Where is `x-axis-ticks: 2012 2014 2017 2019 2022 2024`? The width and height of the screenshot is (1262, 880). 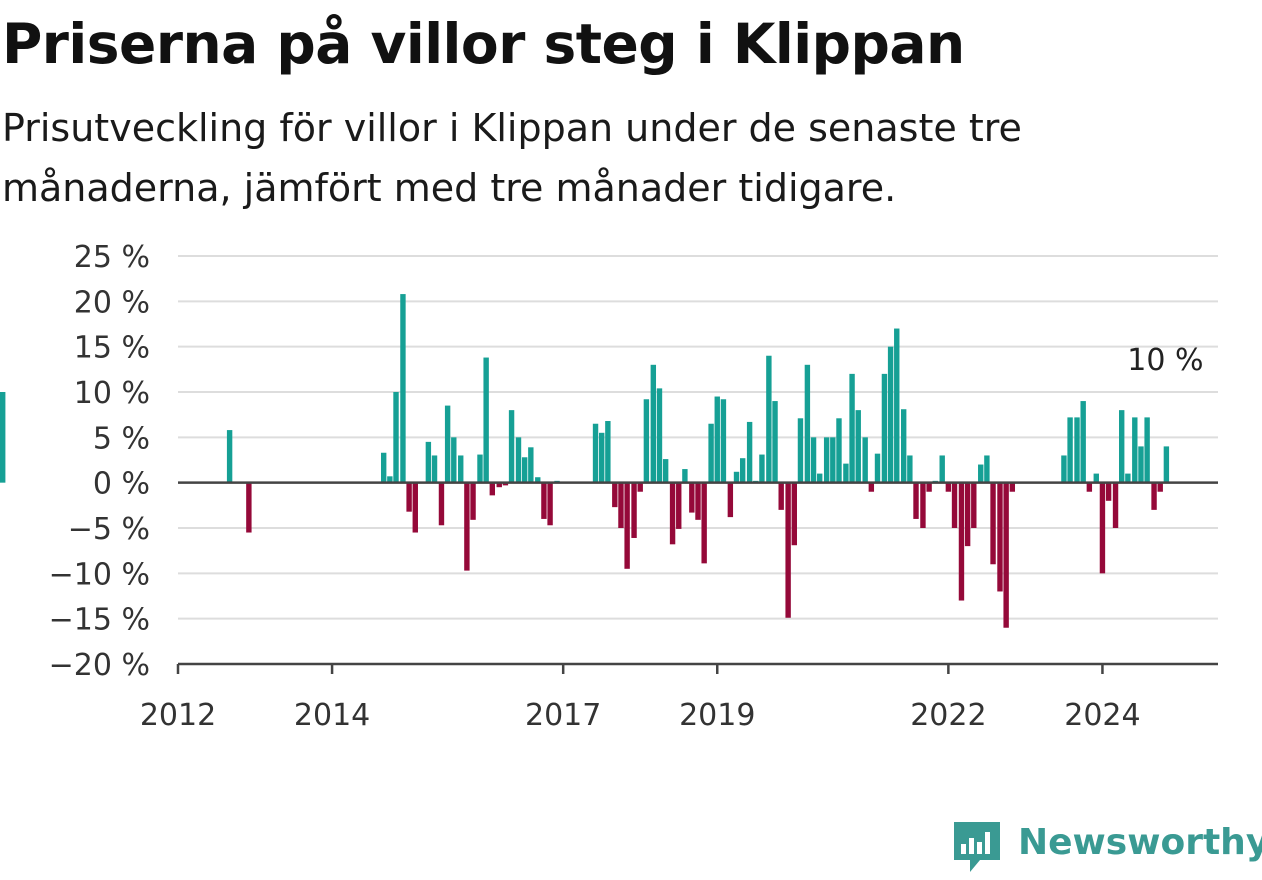
x-axis-ticks: 2012 2014 2017 2019 2022 2024 is located at coordinates (640, 698).